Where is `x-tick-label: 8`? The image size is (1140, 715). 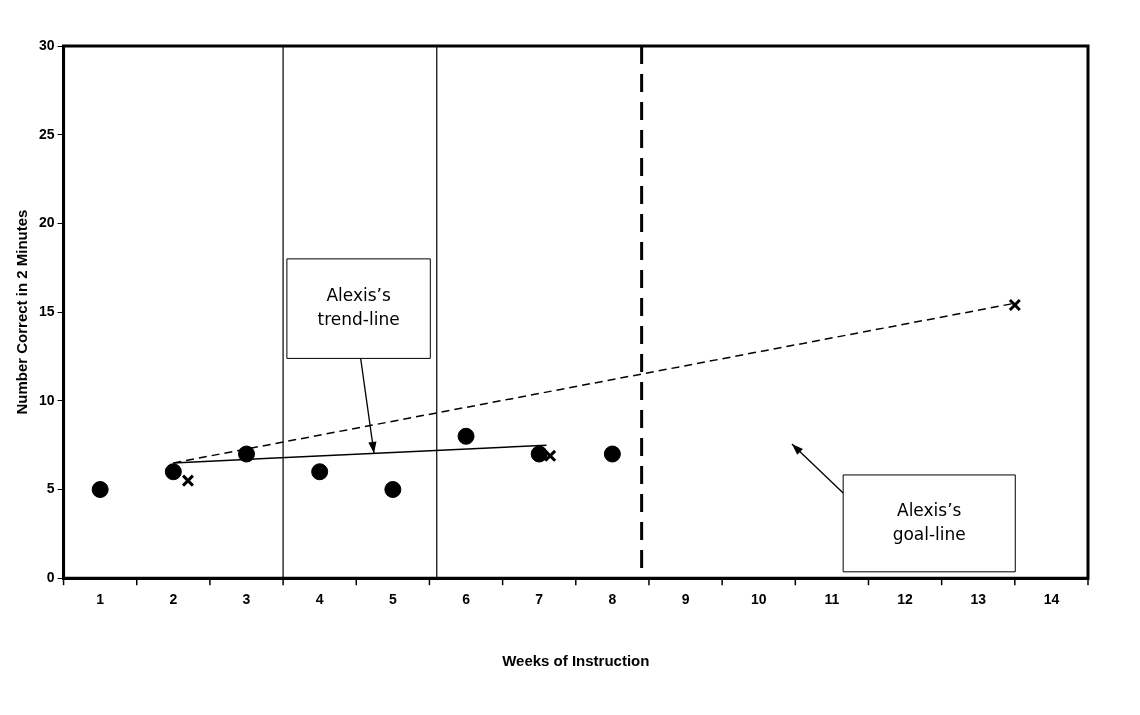
x-tick-label: 8 is located at coordinates (612, 599).